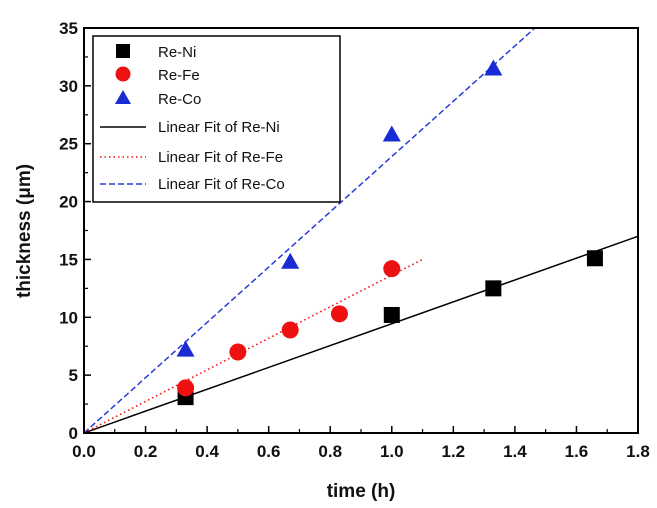  I want to click on y-tick-label: 25, so click(68, 144).